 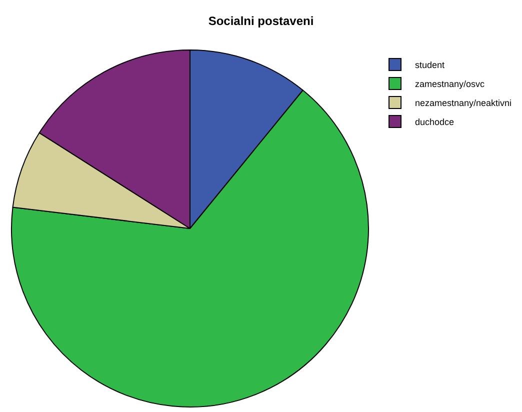 What do you see at coordinates (463, 103) in the screenshot?
I see `legend-label: nezamestnany/neaktivni` at bounding box center [463, 103].